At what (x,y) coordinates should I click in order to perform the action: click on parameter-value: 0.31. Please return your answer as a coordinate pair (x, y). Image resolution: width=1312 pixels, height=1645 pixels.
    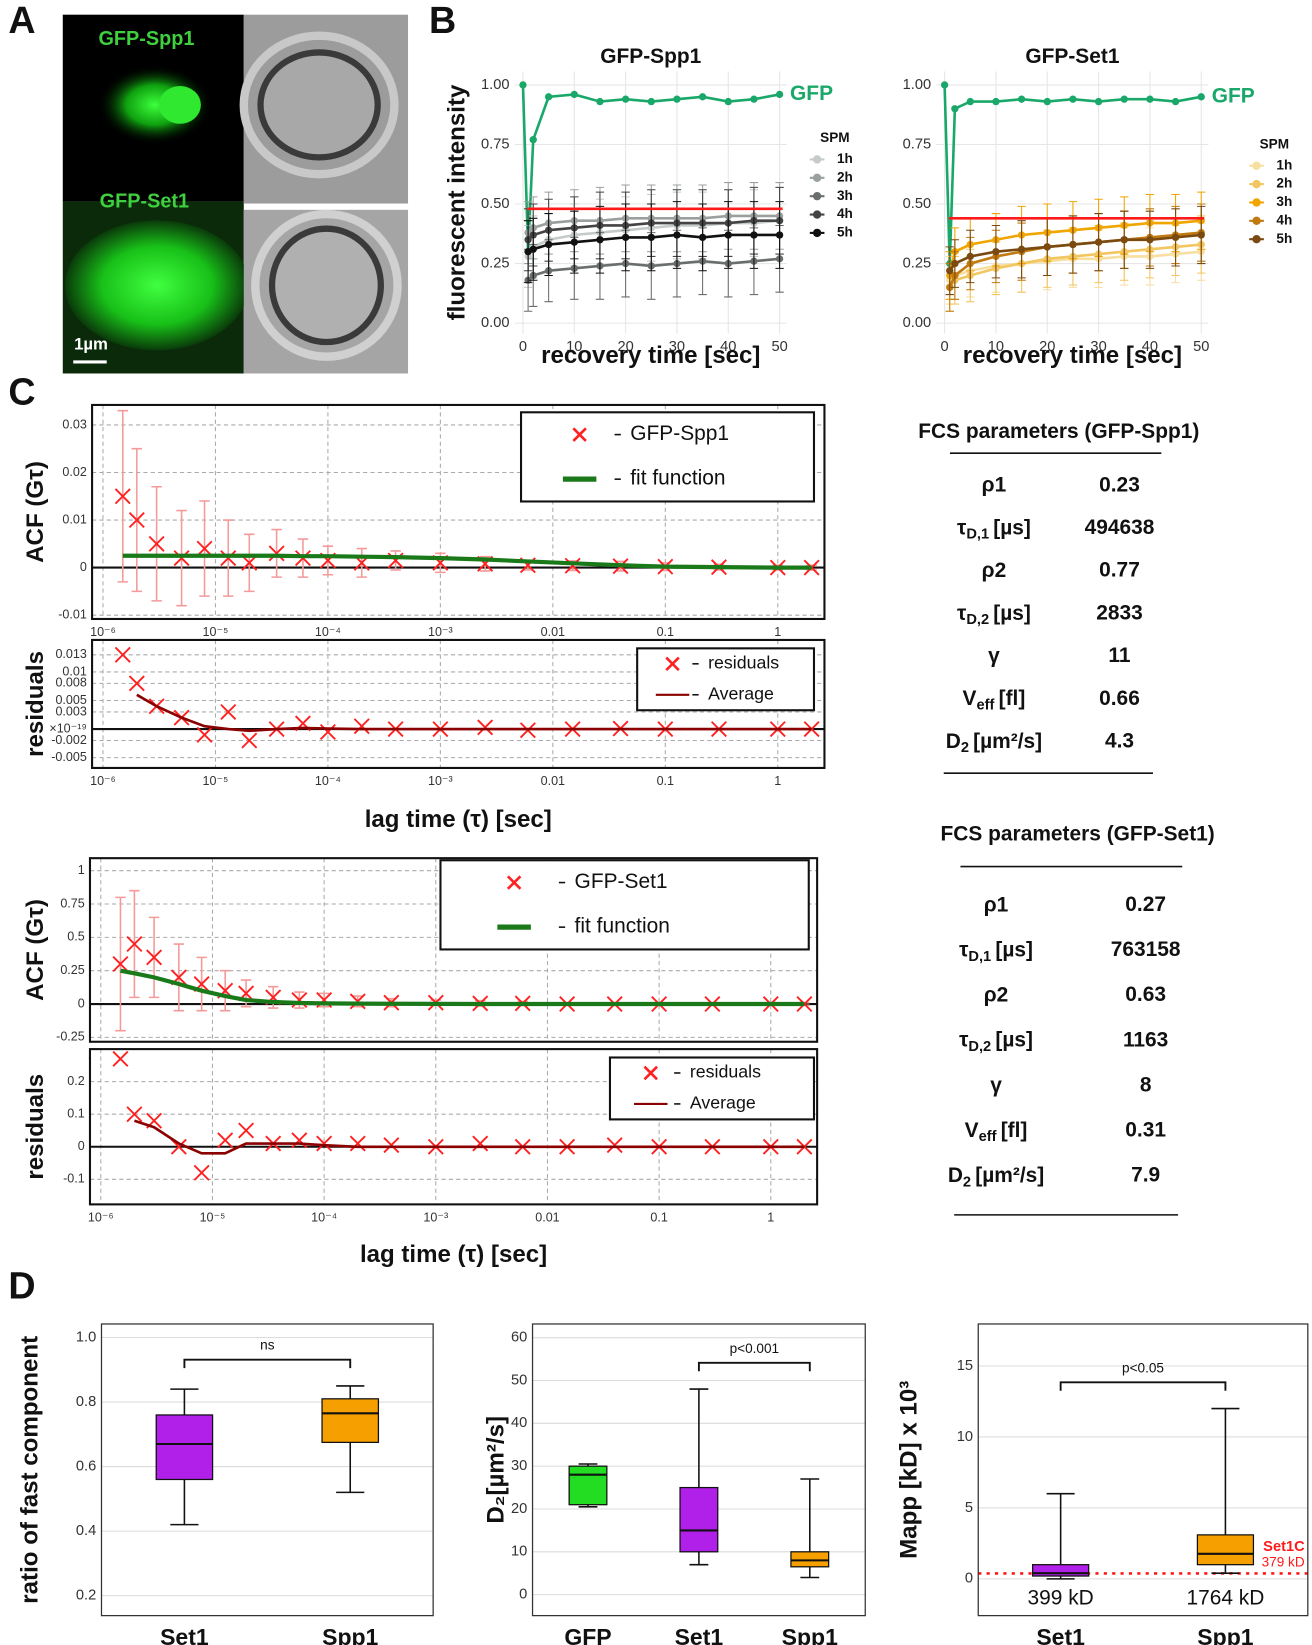
    Looking at the image, I should click on (1145, 1129).